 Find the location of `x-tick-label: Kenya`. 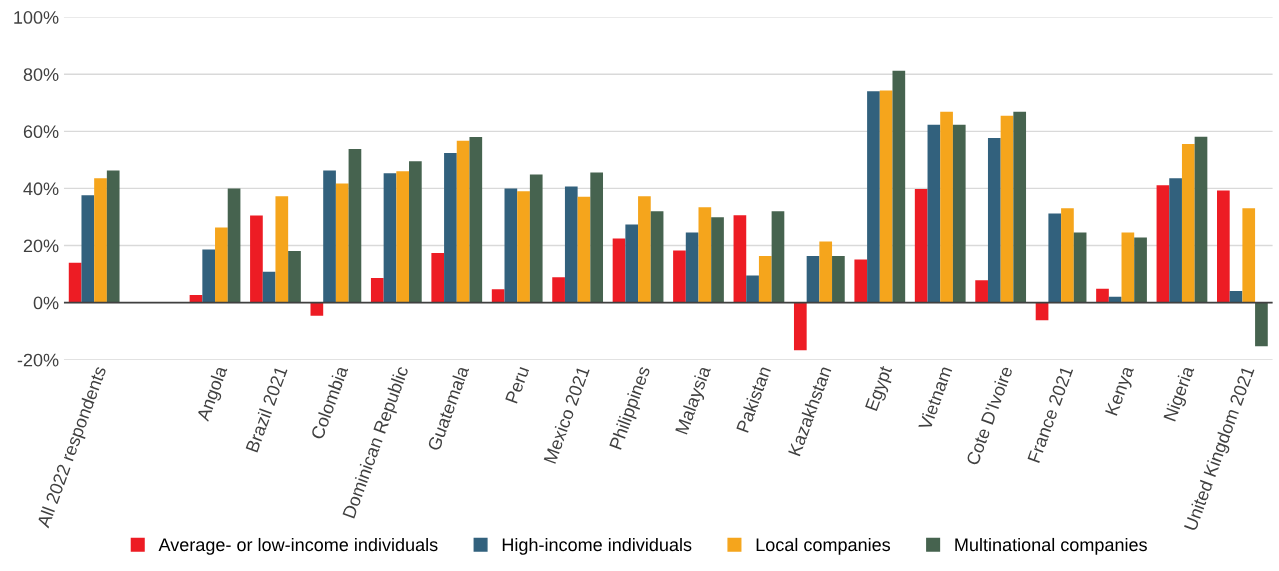

x-tick-label: Kenya is located at coordinates (1121, 391).